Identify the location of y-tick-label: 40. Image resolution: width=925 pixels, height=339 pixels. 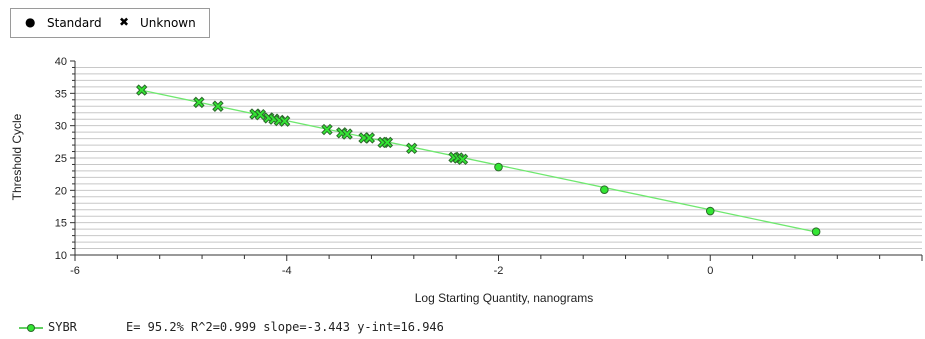
(61, 62).